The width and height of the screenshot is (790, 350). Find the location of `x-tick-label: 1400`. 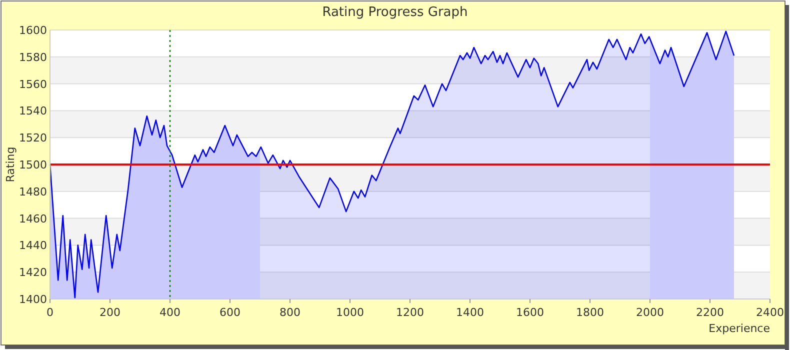

x-tick-label: 1400 is located at coordinates (470, 312).